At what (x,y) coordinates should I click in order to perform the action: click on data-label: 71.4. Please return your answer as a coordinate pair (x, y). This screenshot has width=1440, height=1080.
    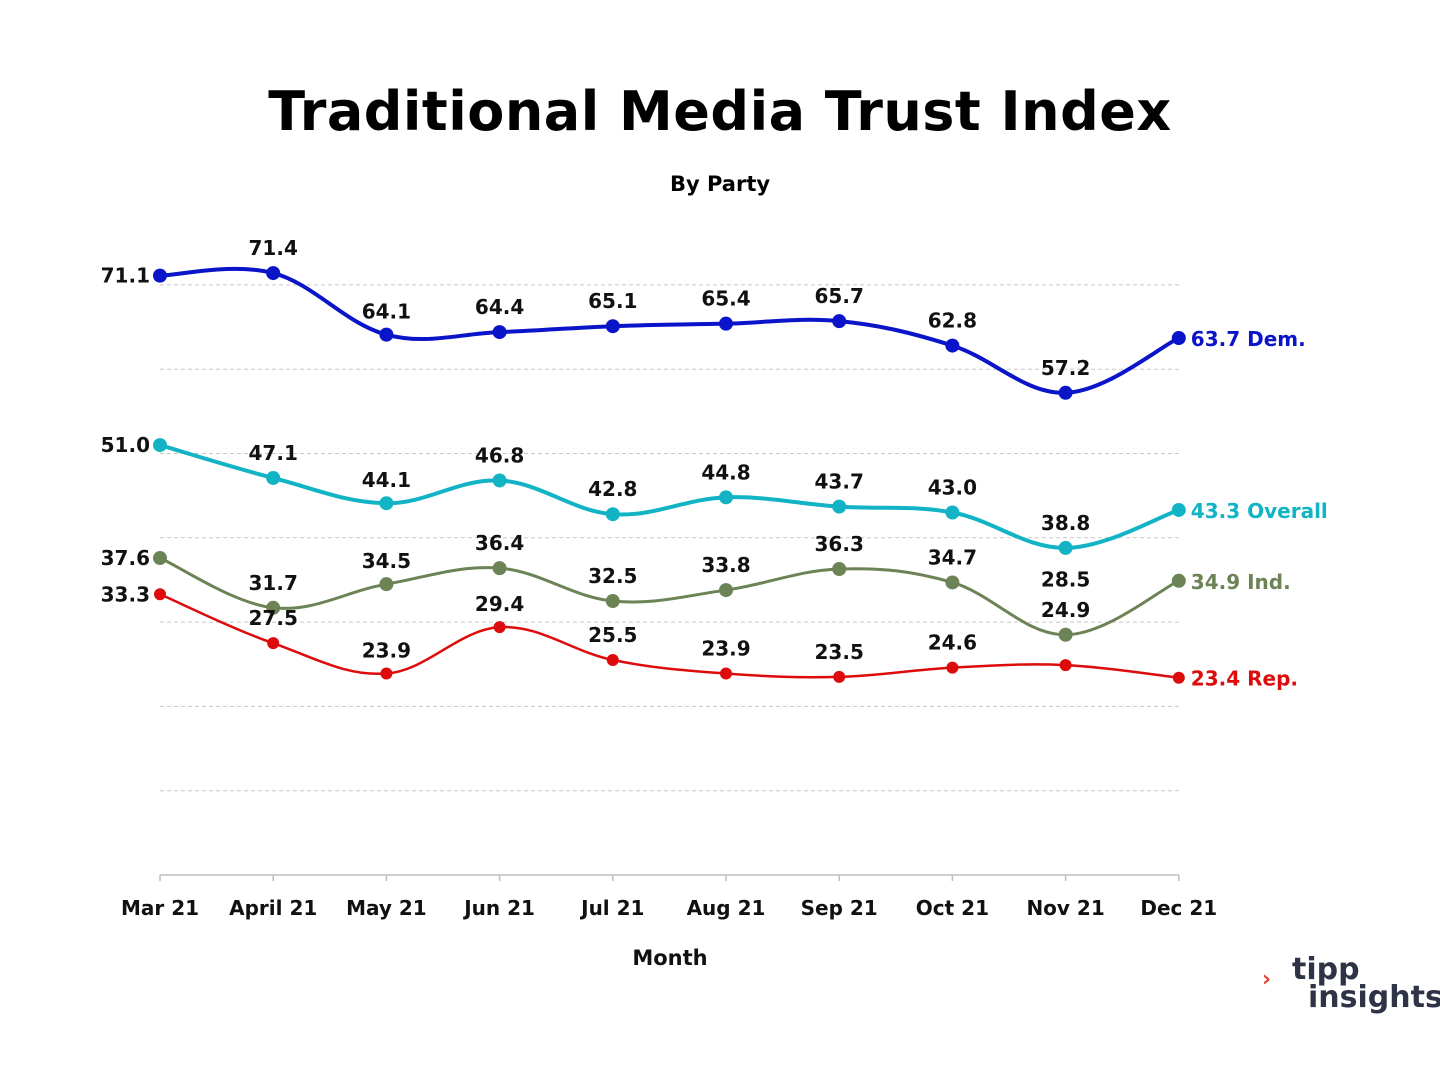
    Looking at the image, I should click on (273, 248).